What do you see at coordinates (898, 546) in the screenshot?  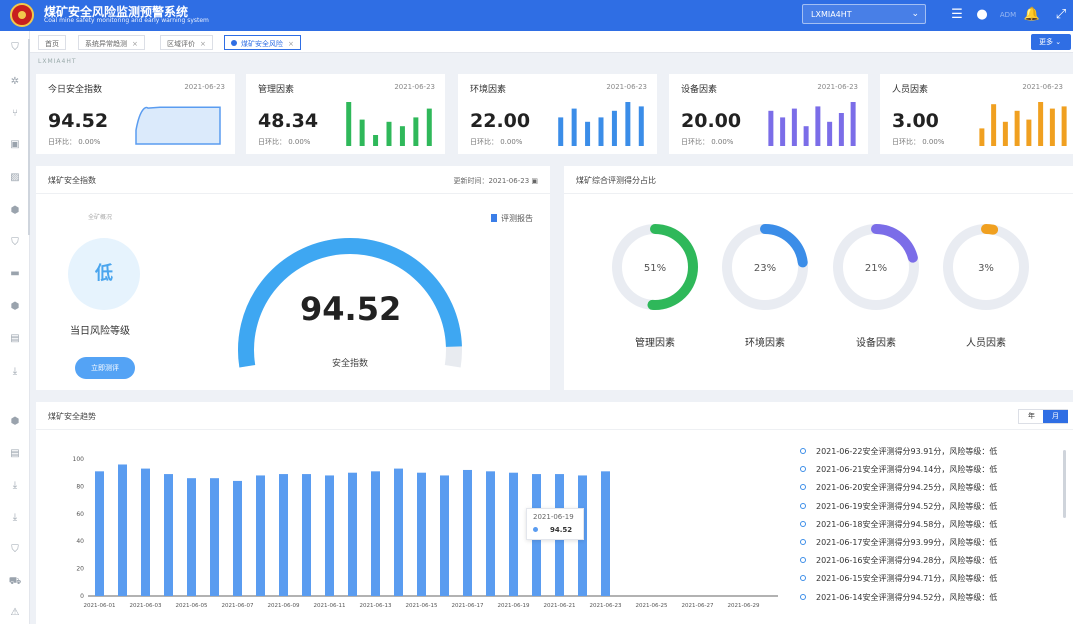 I see `log-item: 2021-06-17安全评测得分93.99分，风险等级：低` at bounding box center [898, 546].